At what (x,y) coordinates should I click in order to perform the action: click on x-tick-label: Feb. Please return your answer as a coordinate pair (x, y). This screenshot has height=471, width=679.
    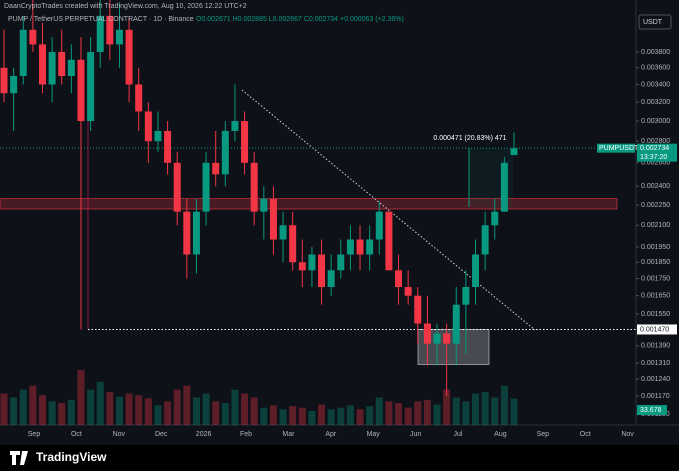
    Looking at the image, I should click on (246, 434).